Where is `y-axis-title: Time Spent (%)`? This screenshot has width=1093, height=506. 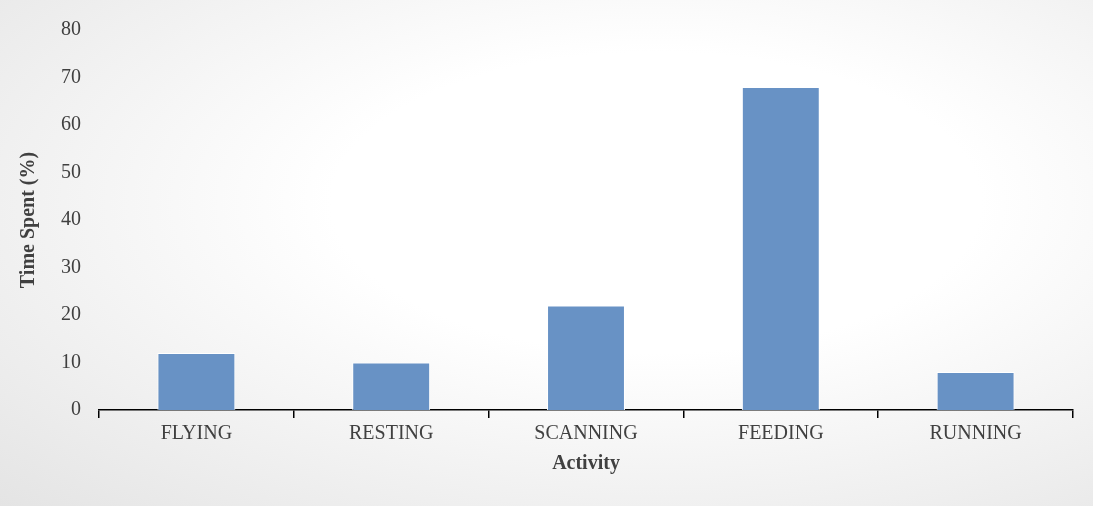 y-axis-title: Time Spent (%) is located at coordinates (28, 220).